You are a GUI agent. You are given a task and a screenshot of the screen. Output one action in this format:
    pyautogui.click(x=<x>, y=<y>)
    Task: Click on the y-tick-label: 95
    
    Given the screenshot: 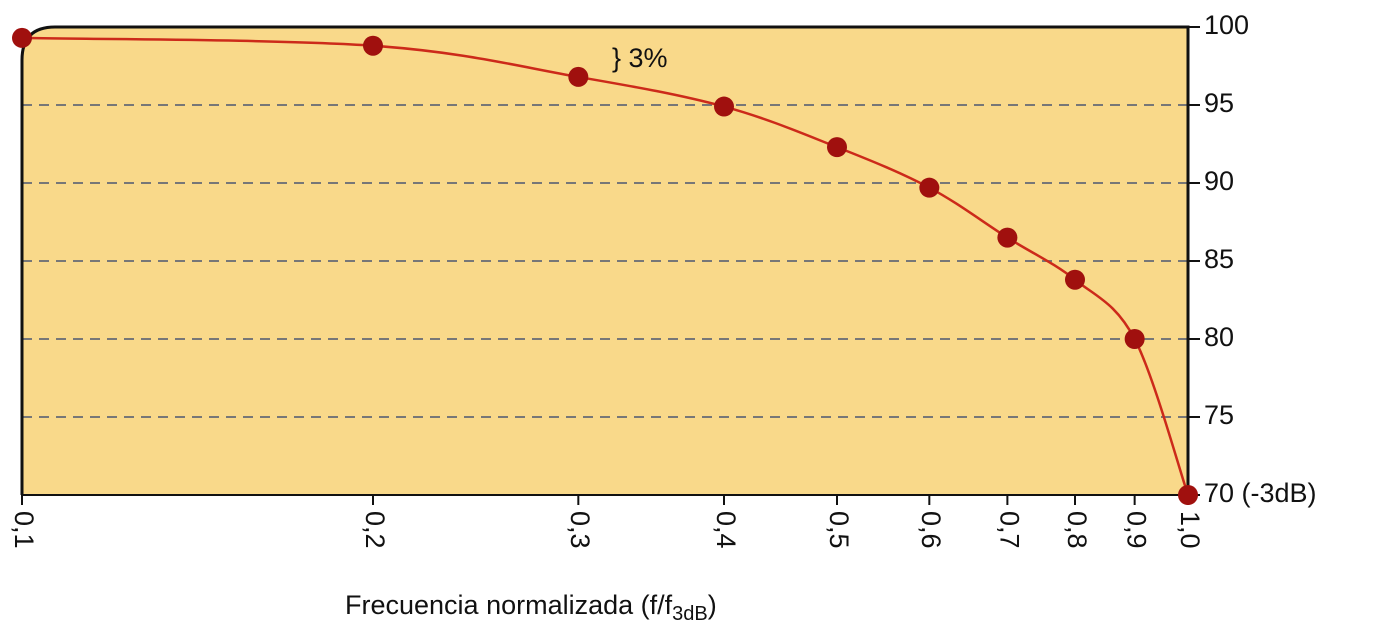 What is the action you would take?
    pyautogui.click(x=1219, y=103)
    